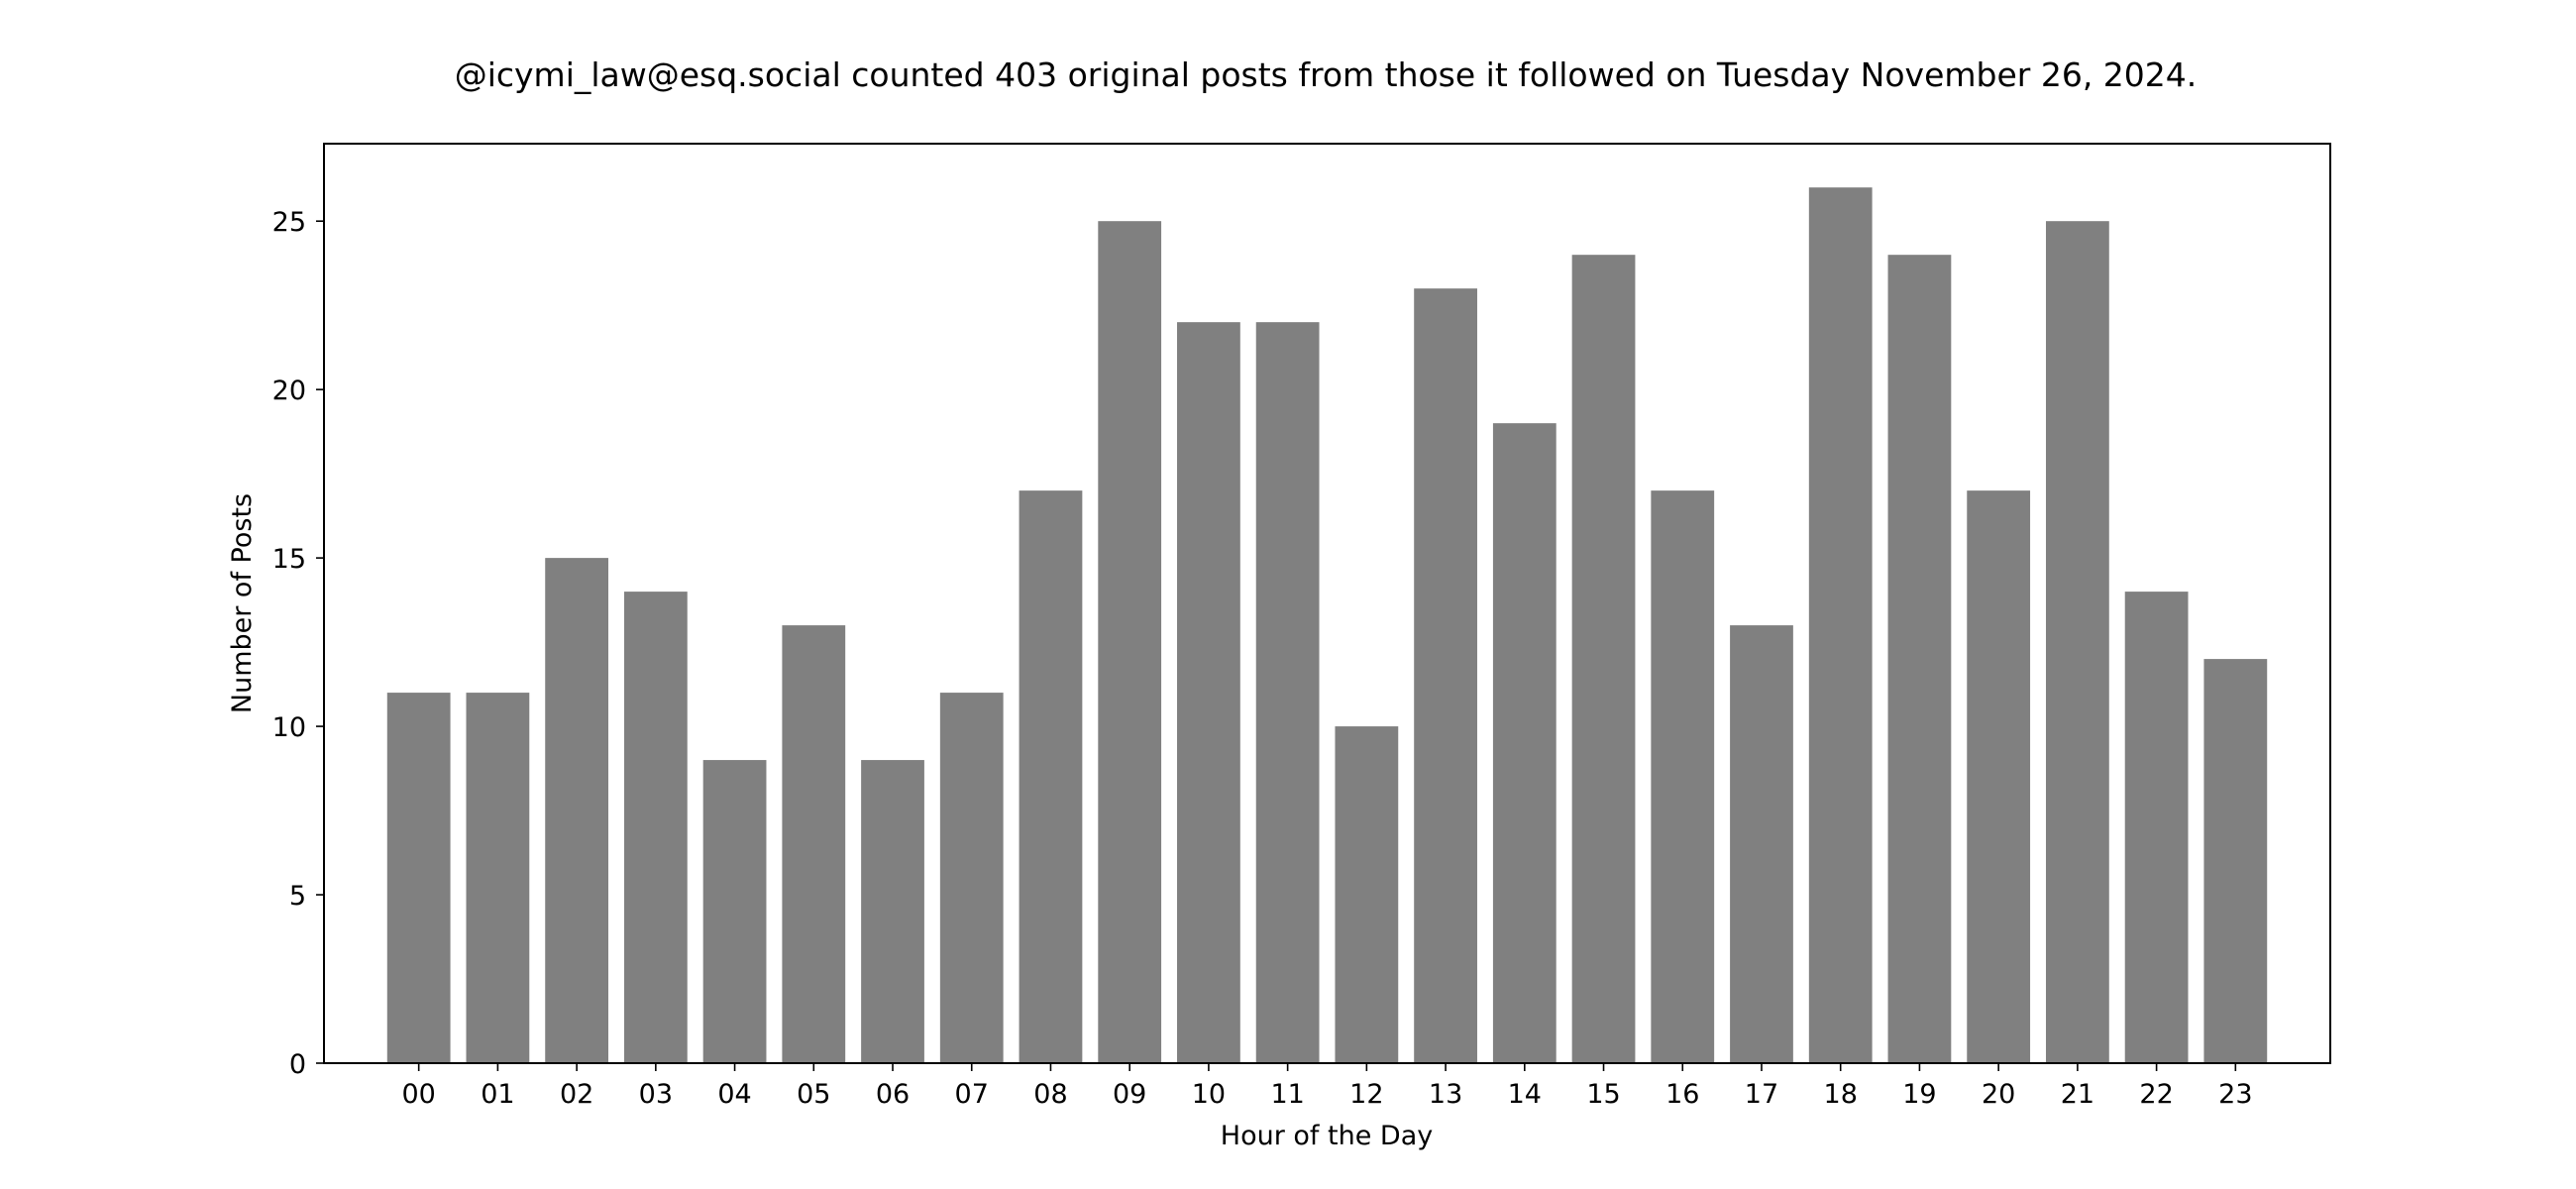  I want to click on x-tick-label: 16, so click(1682, 1094).